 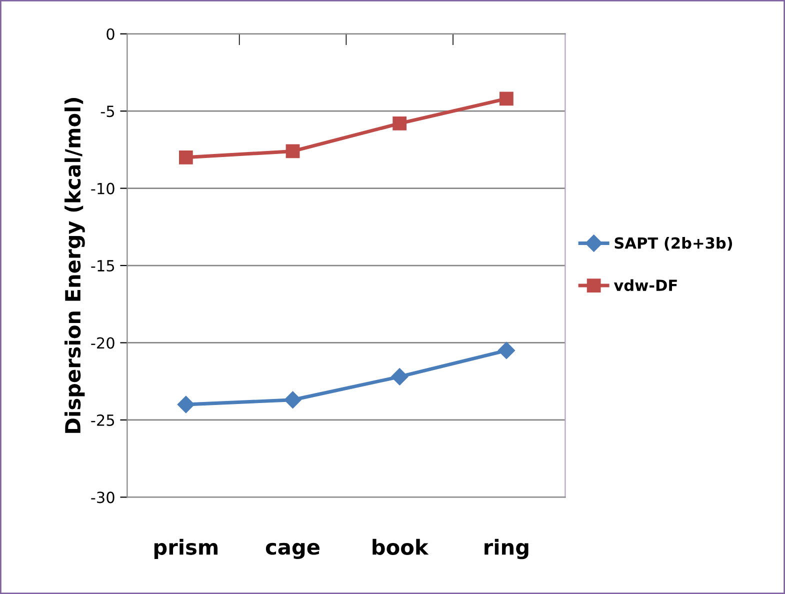 I want to click on y-tick-label: -10, so click(x=102, y=188).